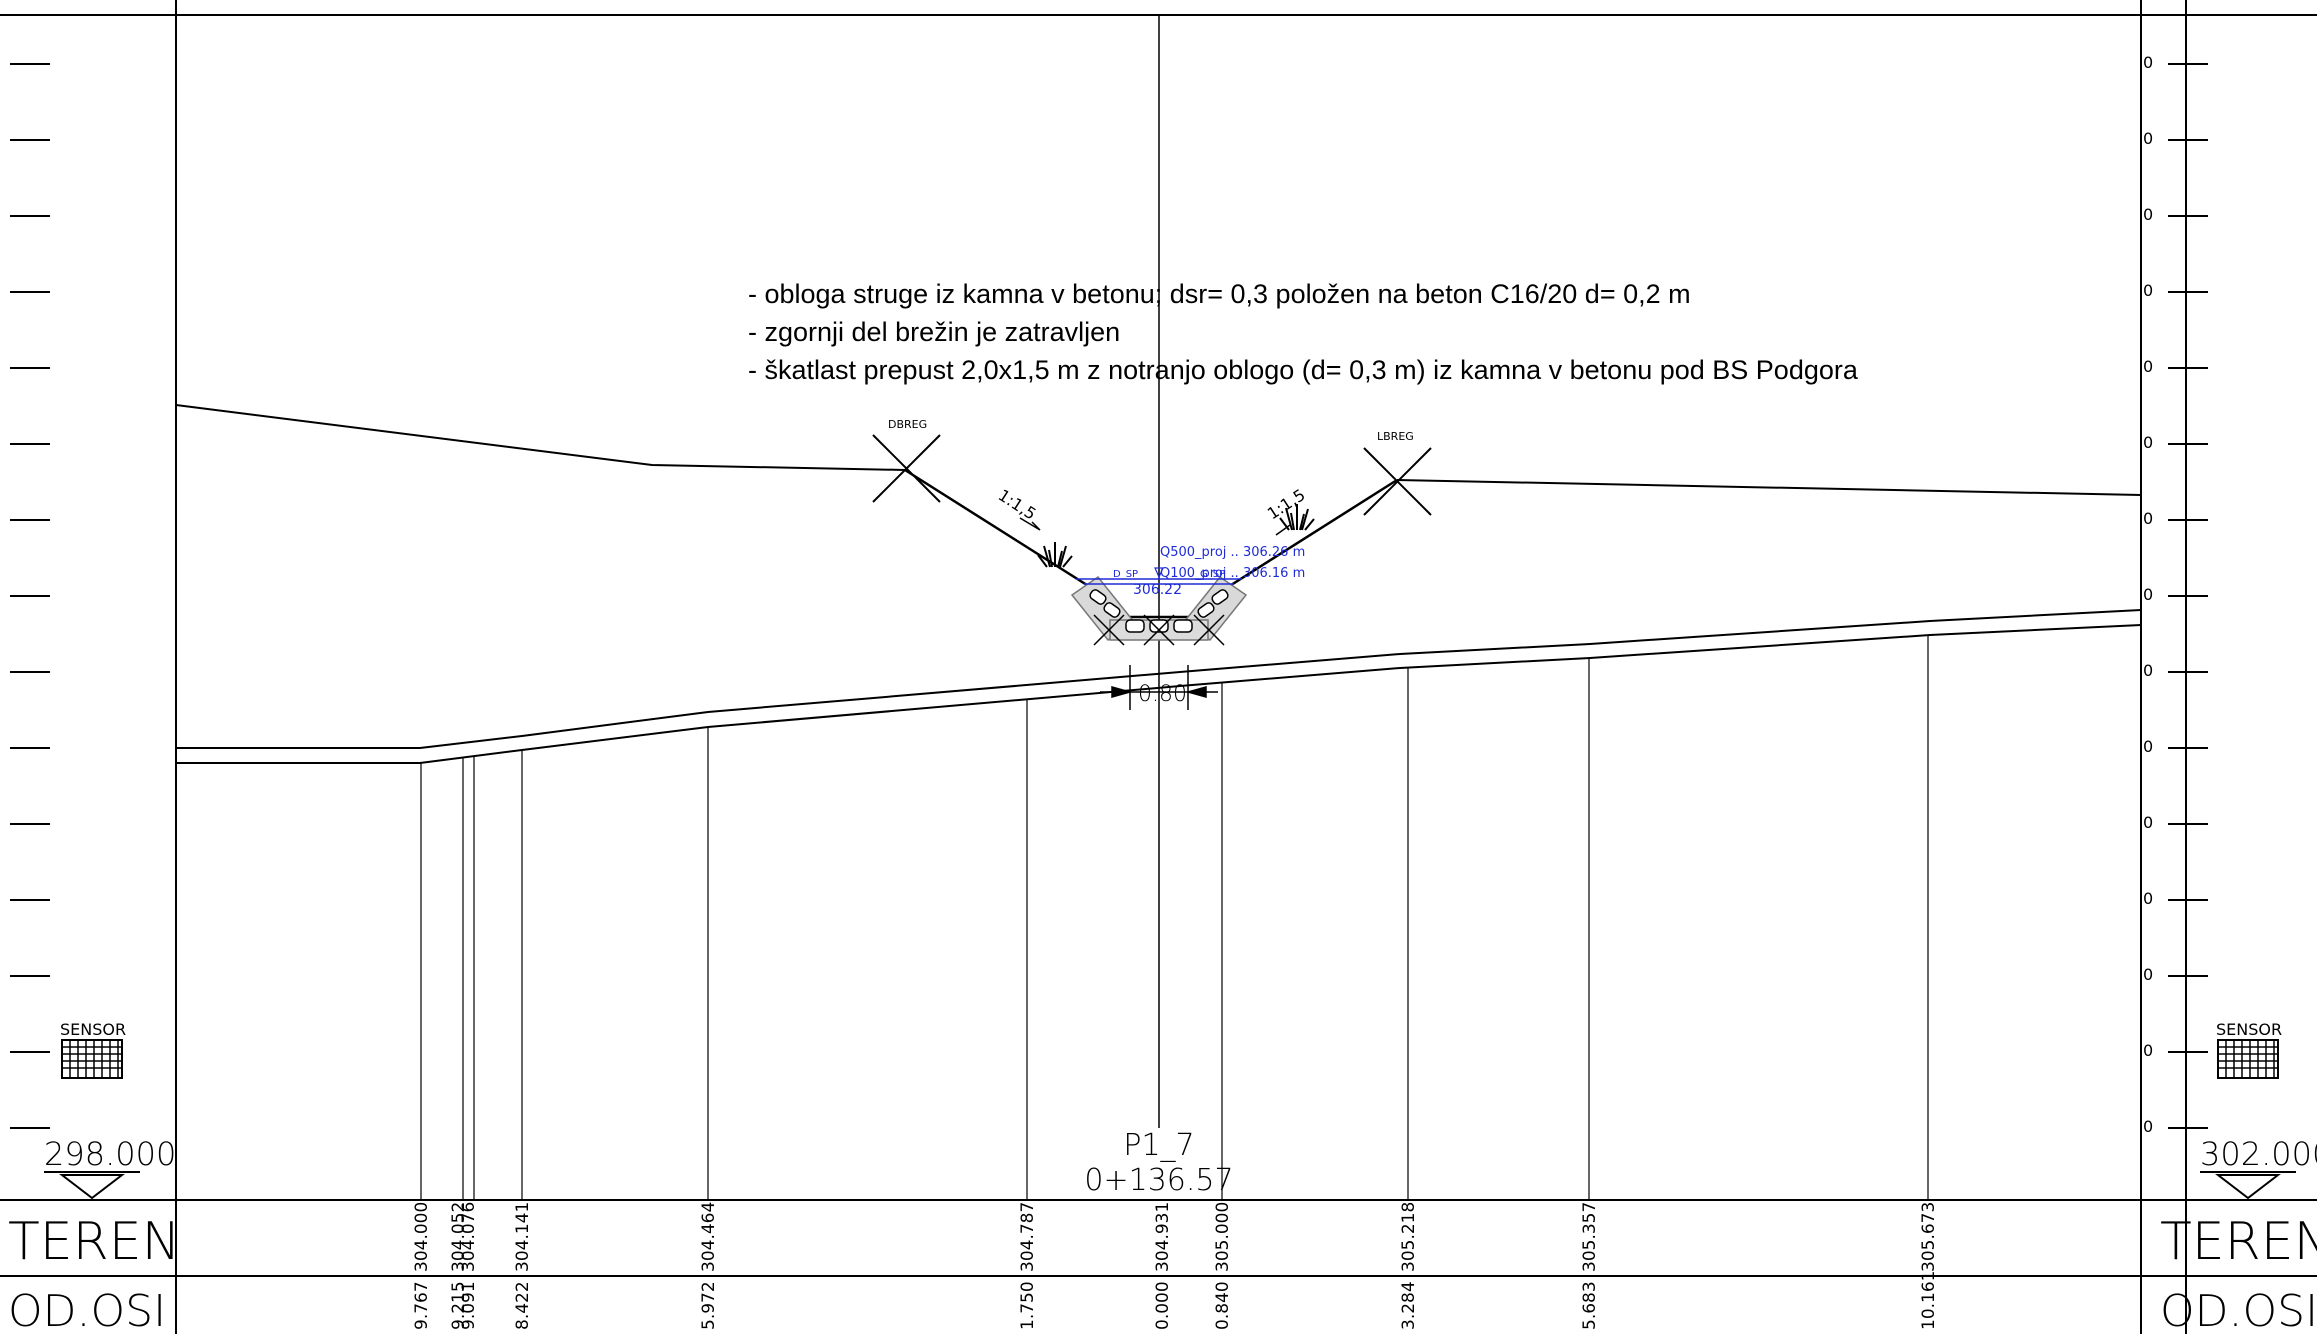 Image resolution: width=2317 pixels, height=1334 pixels. What do you see at coordinates (1223, 1237) in the screenshot?
I see `terrain-elevation-value: 305.000` at bounding box center [1223, 1237].